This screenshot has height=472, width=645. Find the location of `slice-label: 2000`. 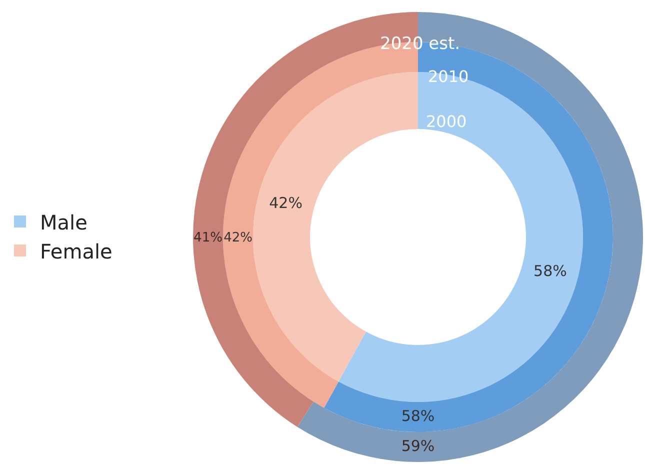

slice-label: 2000 is located at coordinates (446, 121).